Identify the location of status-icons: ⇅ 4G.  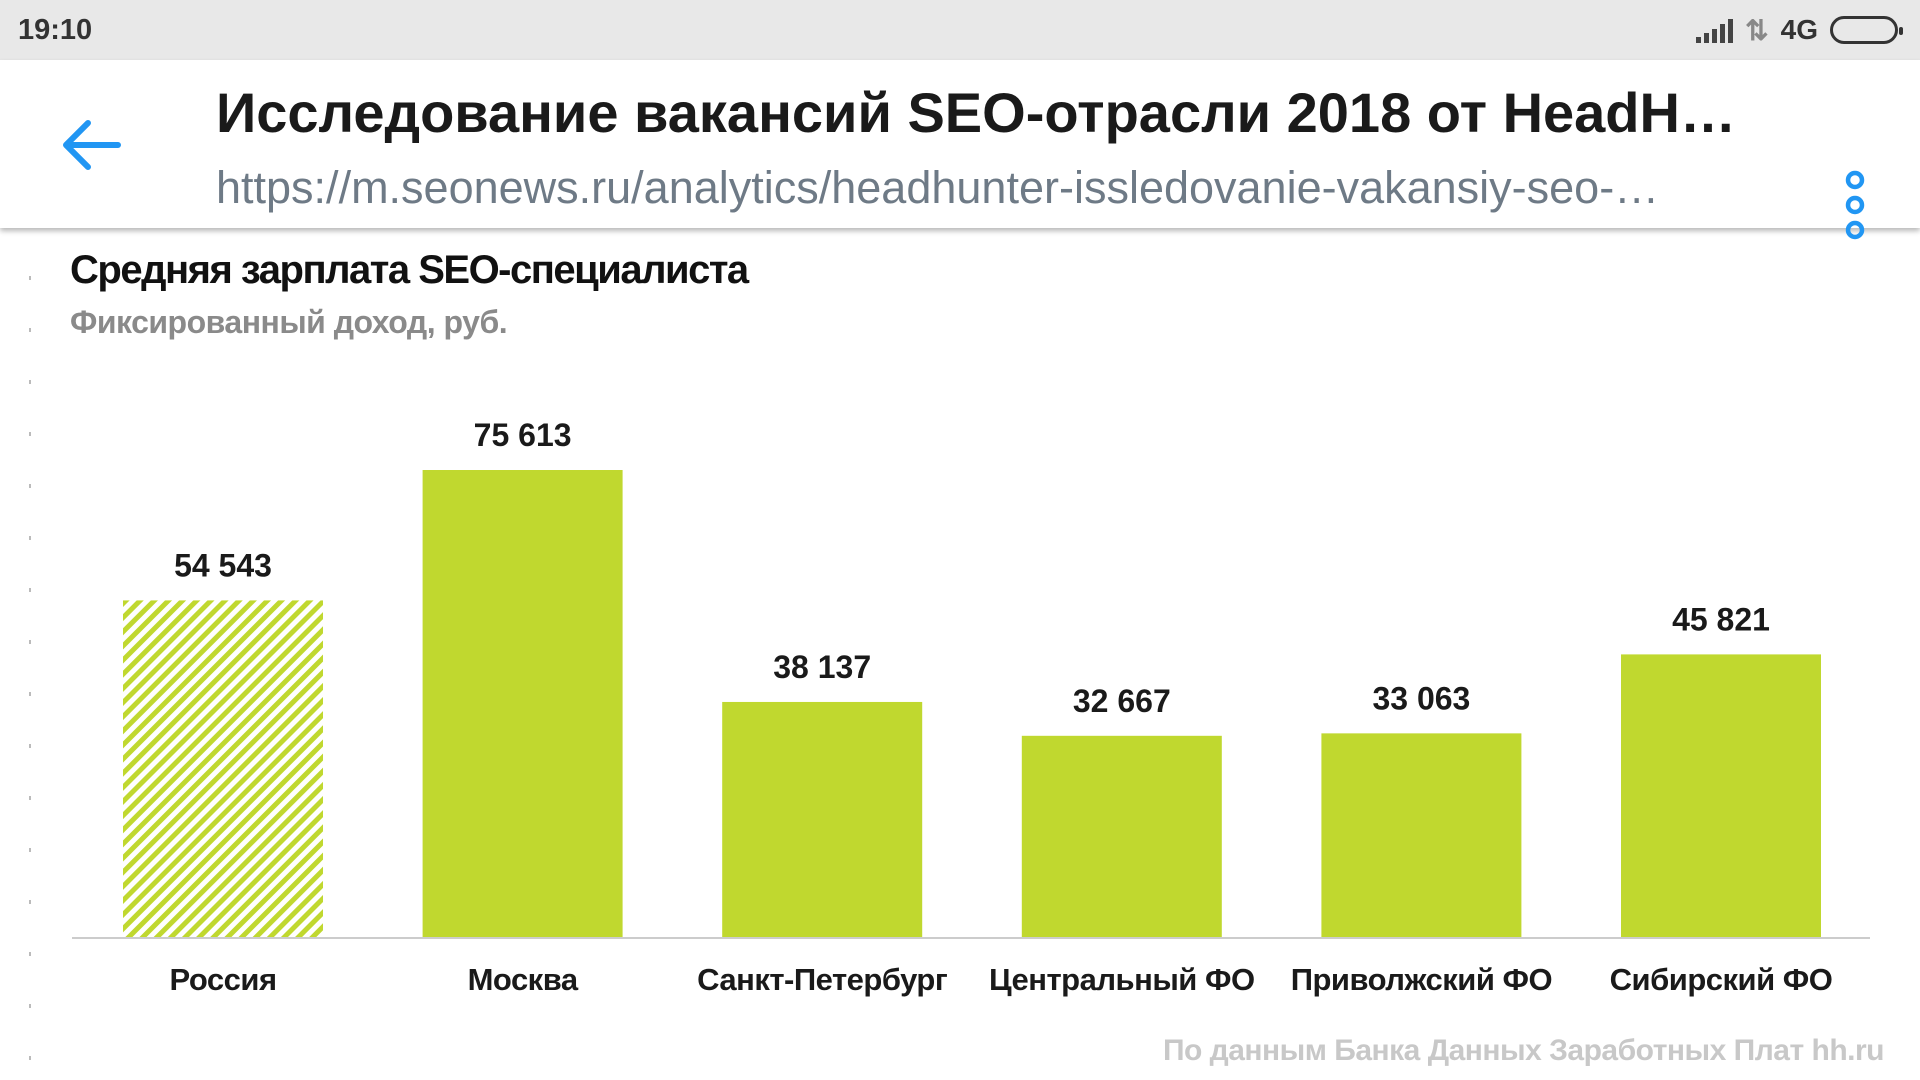
(1799, 30).